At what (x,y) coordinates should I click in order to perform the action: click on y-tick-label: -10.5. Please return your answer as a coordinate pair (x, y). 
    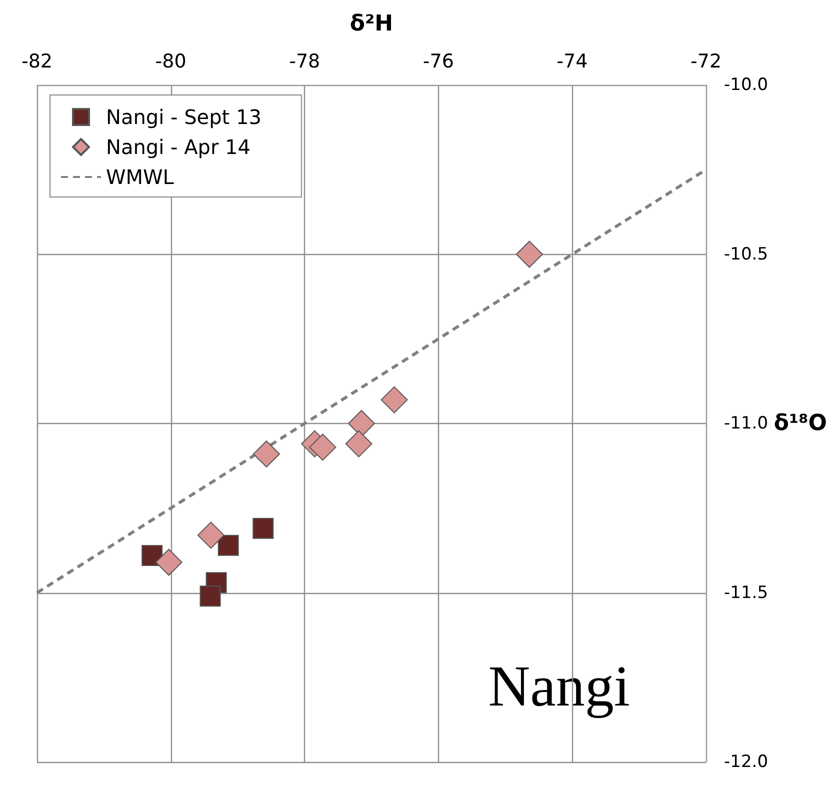
    Looking at the image, I should click on (746, 254).